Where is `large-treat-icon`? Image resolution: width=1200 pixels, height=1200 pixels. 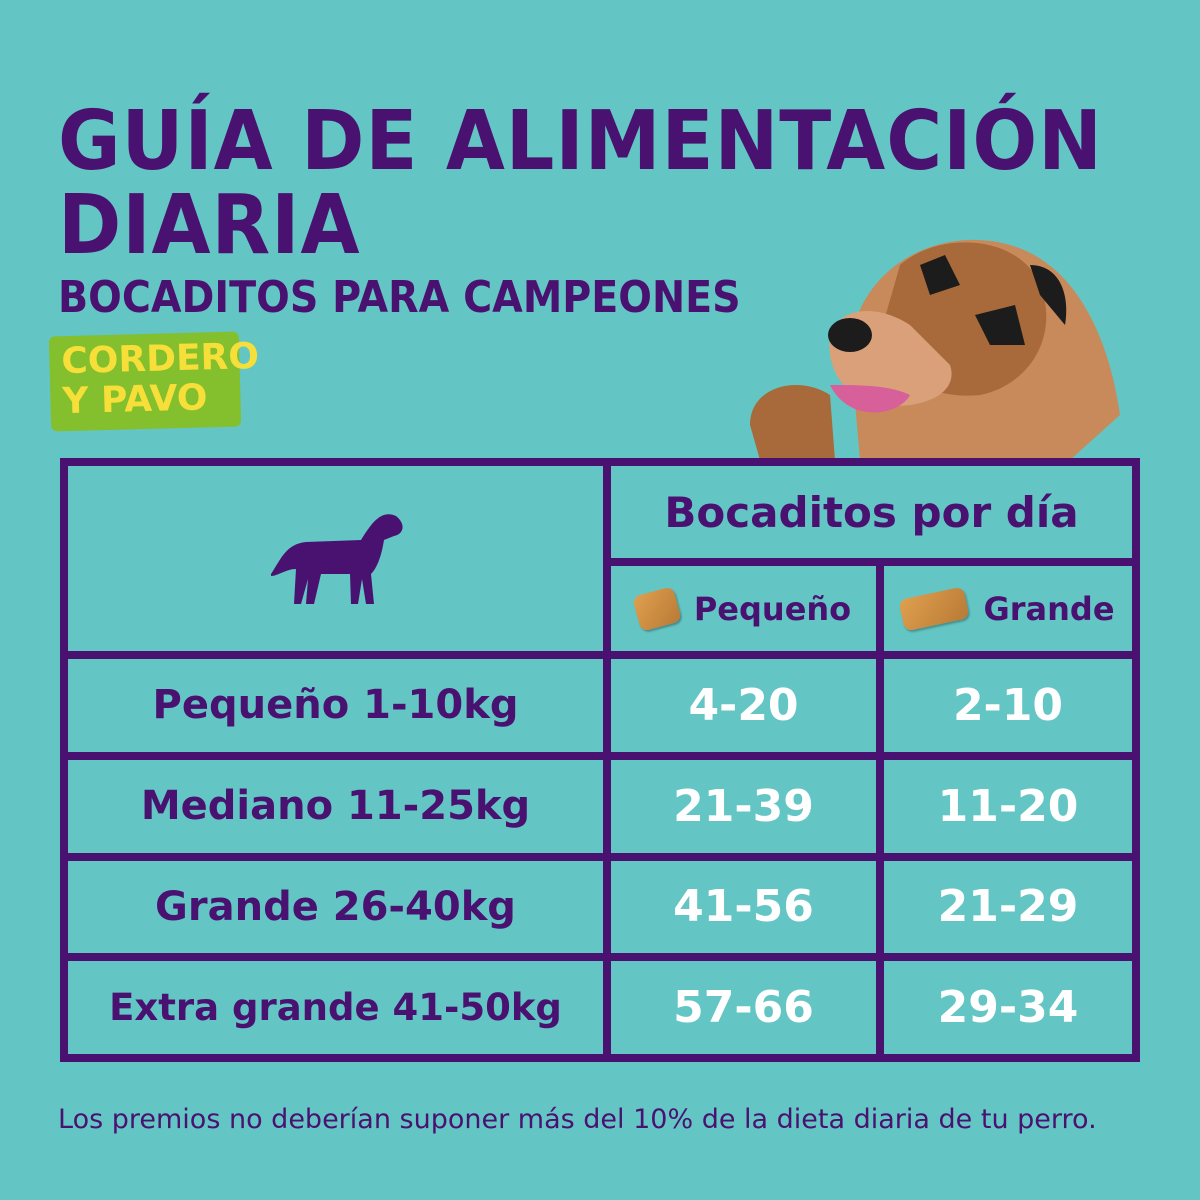 large-treat-icon is located at coordinates (934, 608).